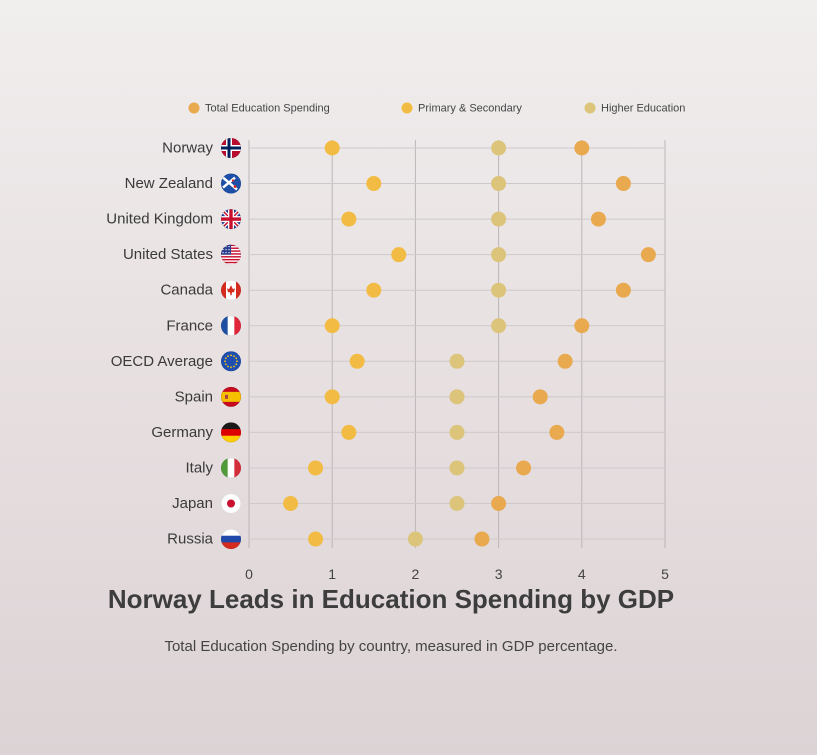 This screenshot has width=817, height=755. What do you see at coordinates (231, 539) in the screenshot?
I see `russia-flag-icon` at bounding box center [231, 539].